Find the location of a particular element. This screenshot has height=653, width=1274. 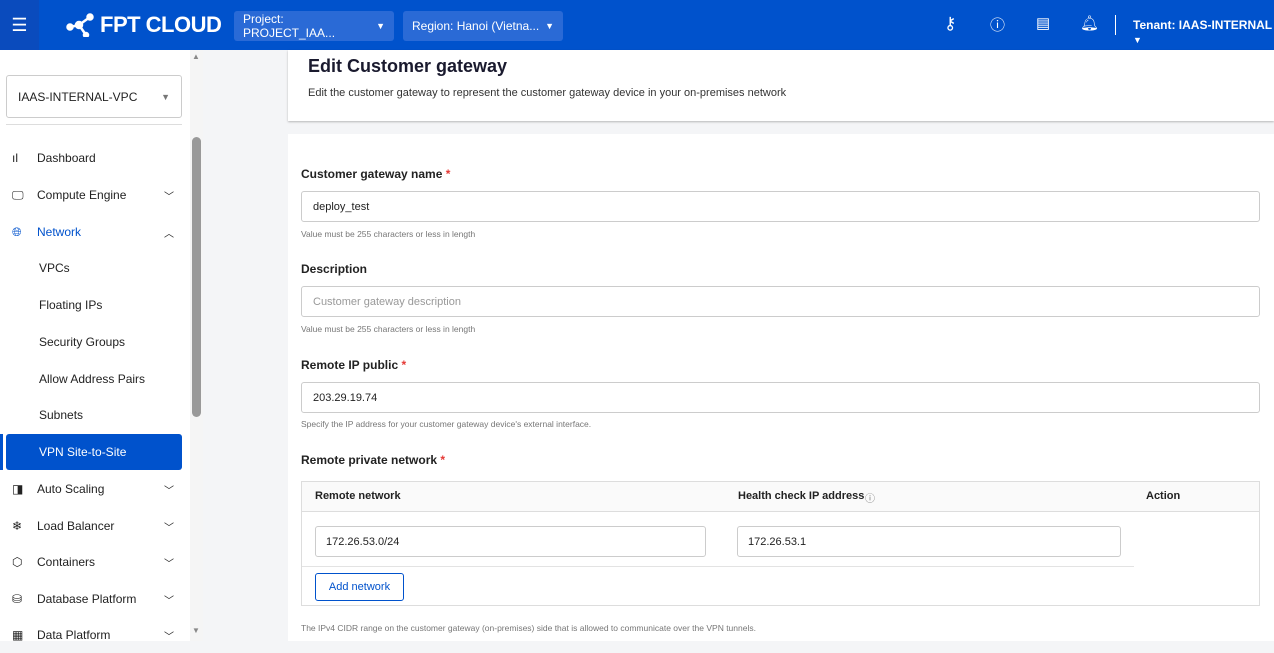

database-icon: ⛁ is located at coordinates (17, 599).